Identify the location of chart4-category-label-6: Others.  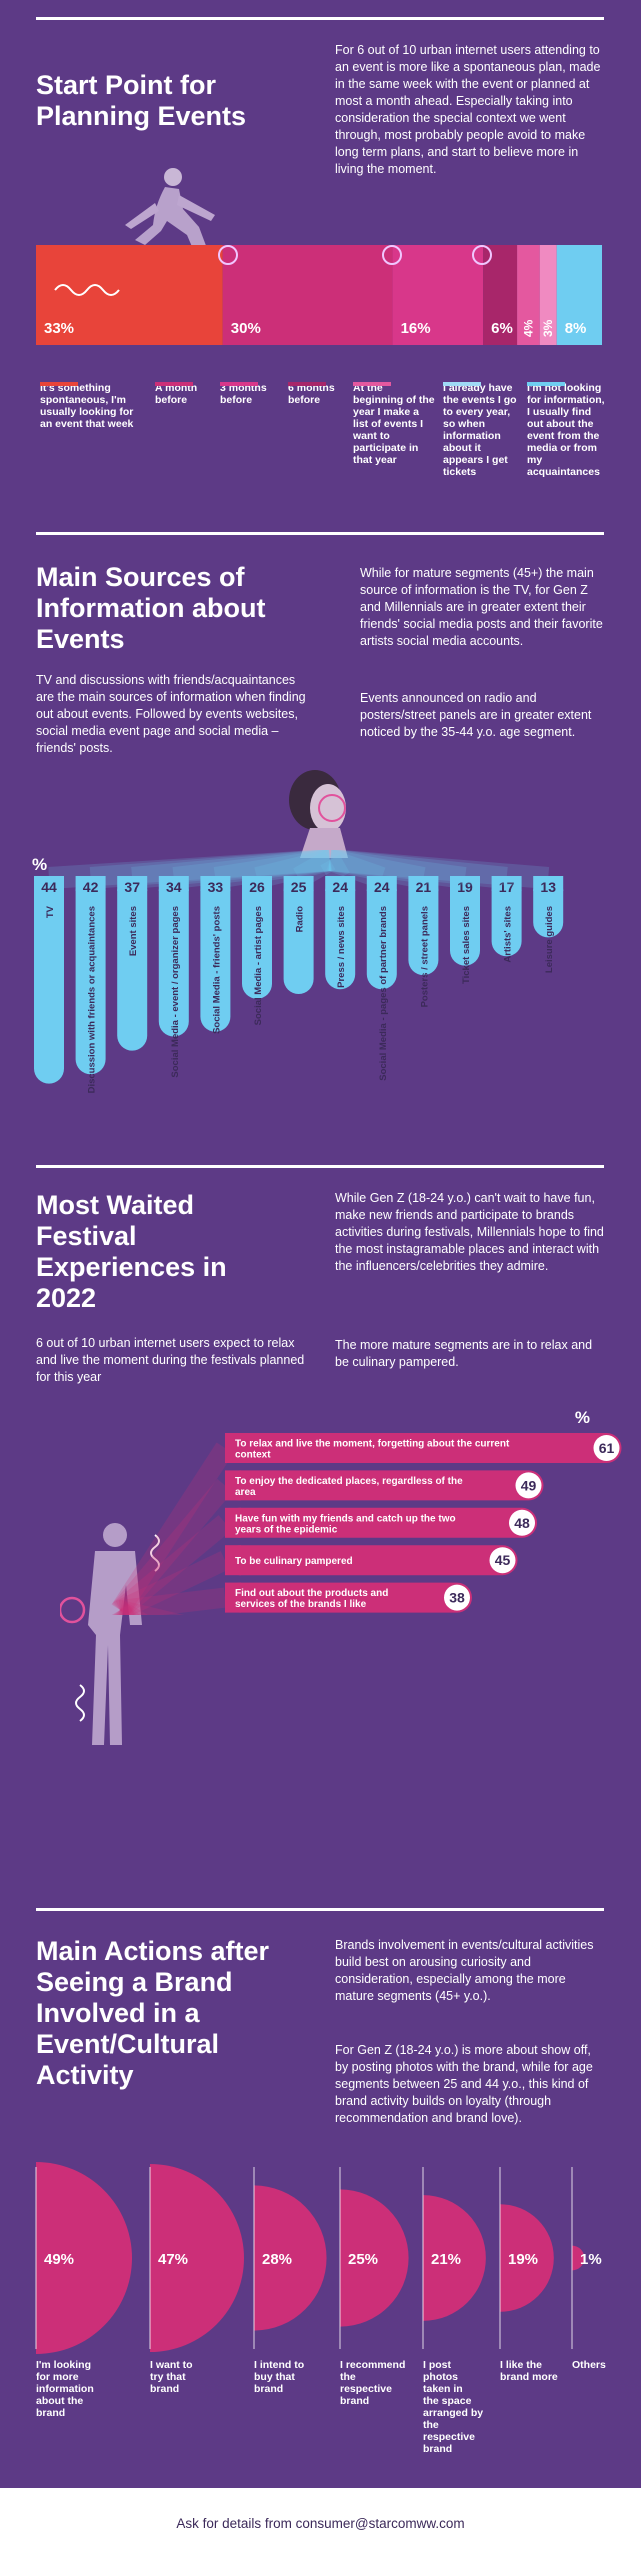
(589, 2365).